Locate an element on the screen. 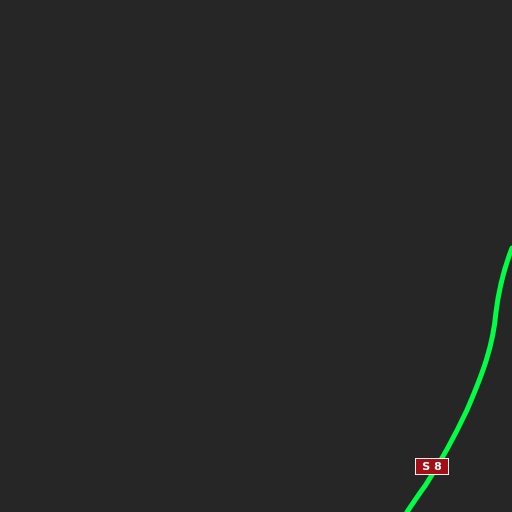 This screenshot has width=512, height=512. route-shield-prefix: S is located at coordinates (426, 466).